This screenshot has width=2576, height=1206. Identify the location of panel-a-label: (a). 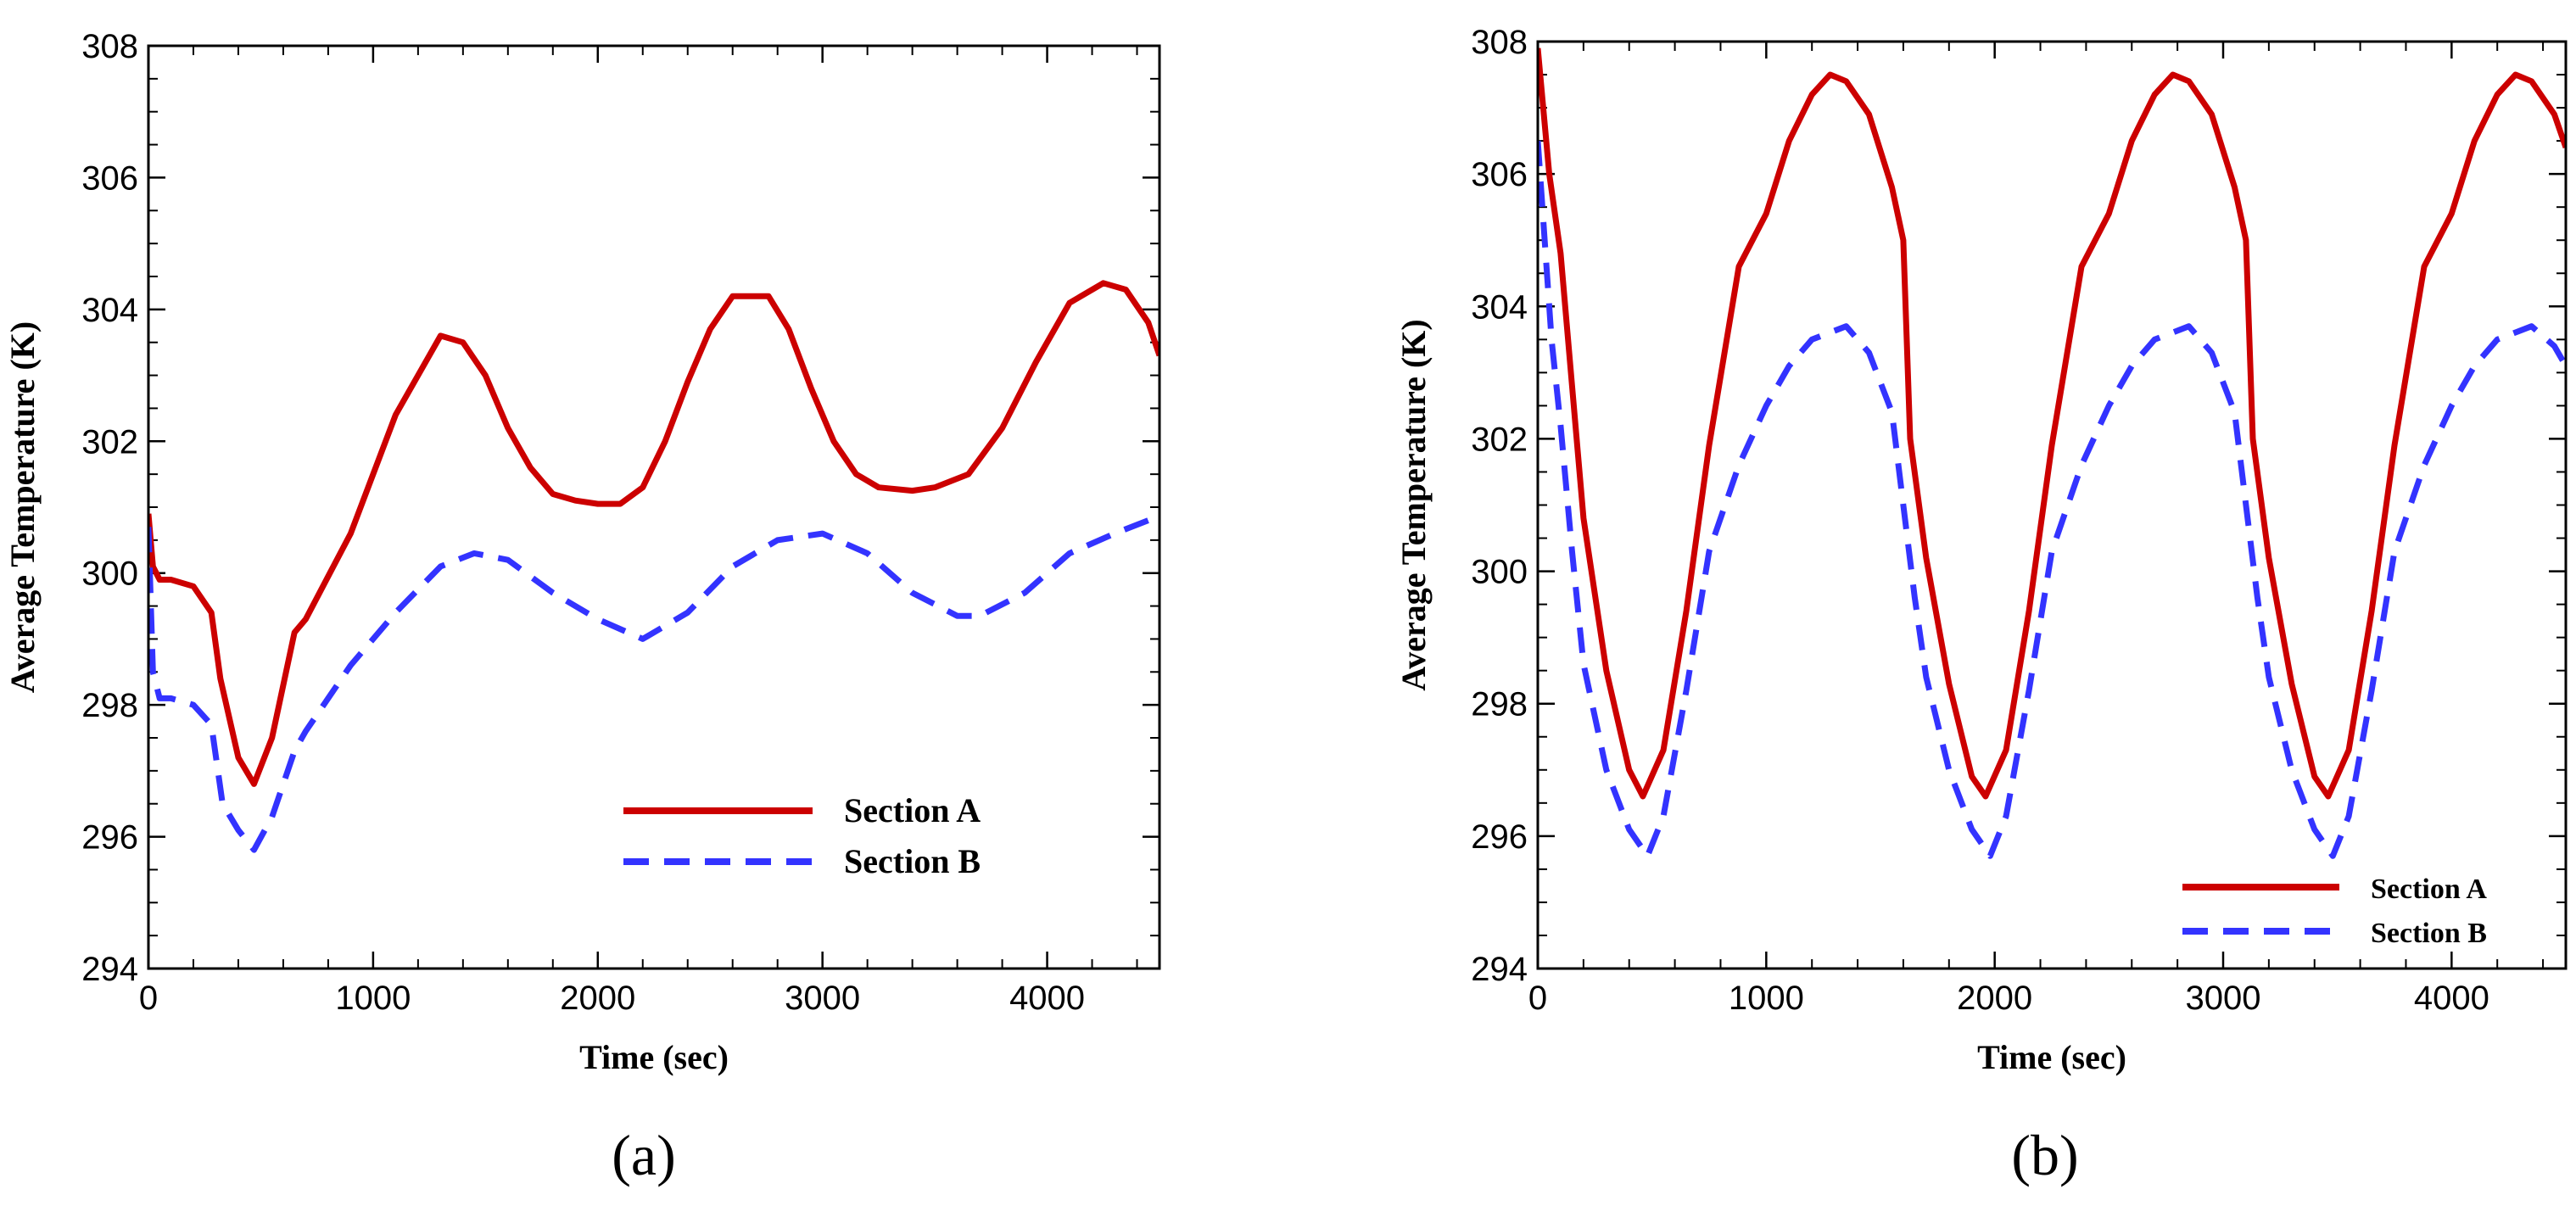
(643, 1155).